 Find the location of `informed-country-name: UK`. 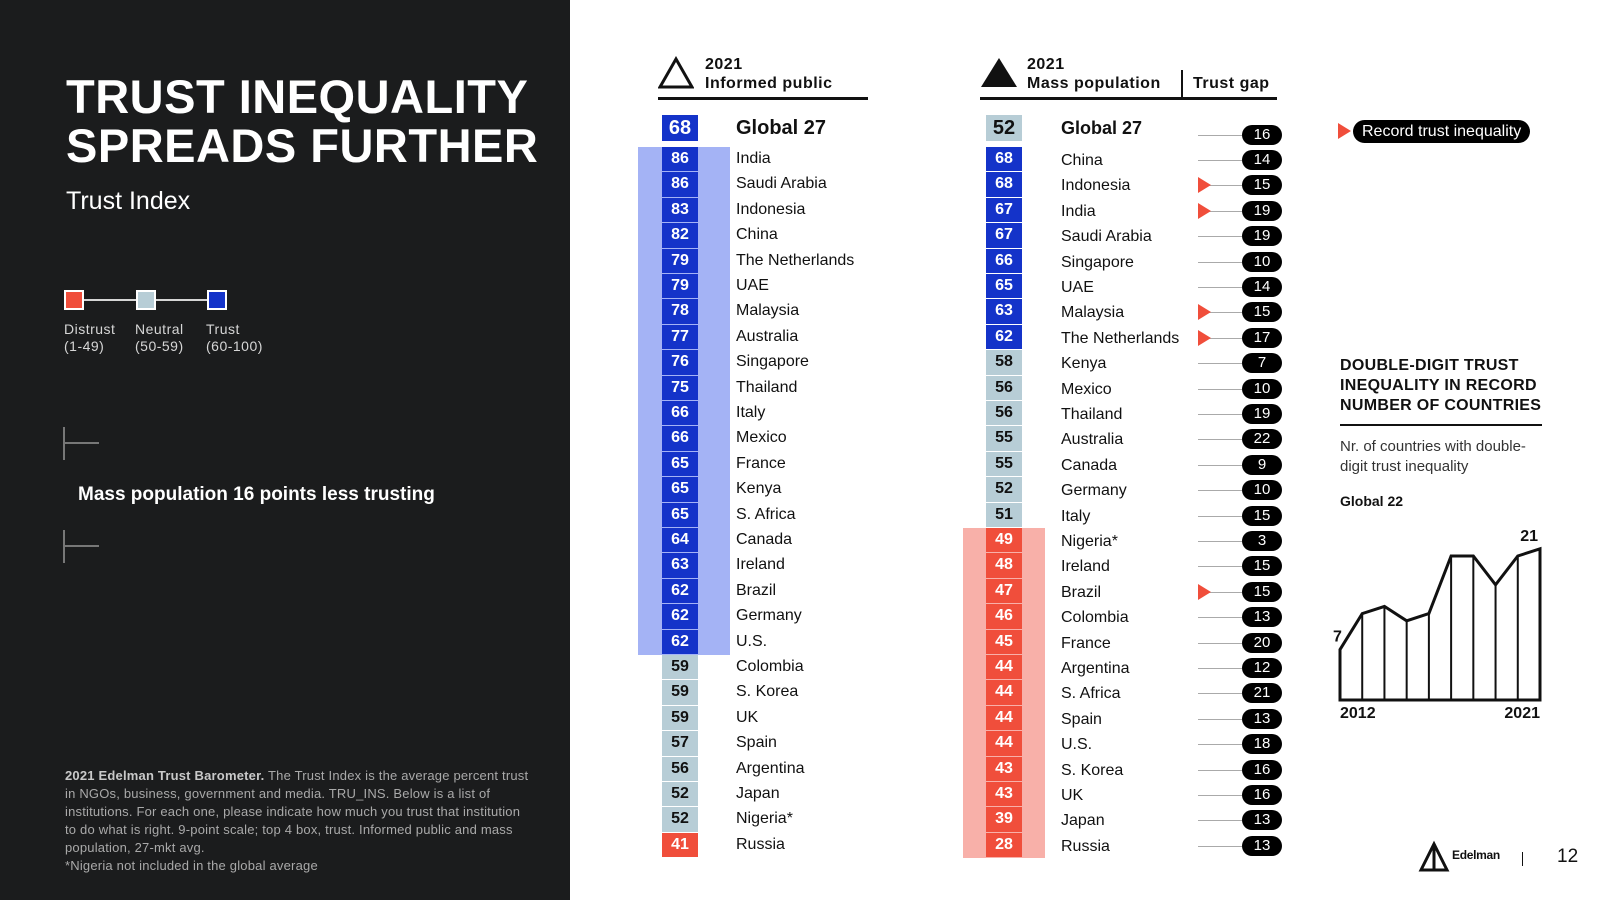

informed-country-name: UK is located at coordinates (747, 717).